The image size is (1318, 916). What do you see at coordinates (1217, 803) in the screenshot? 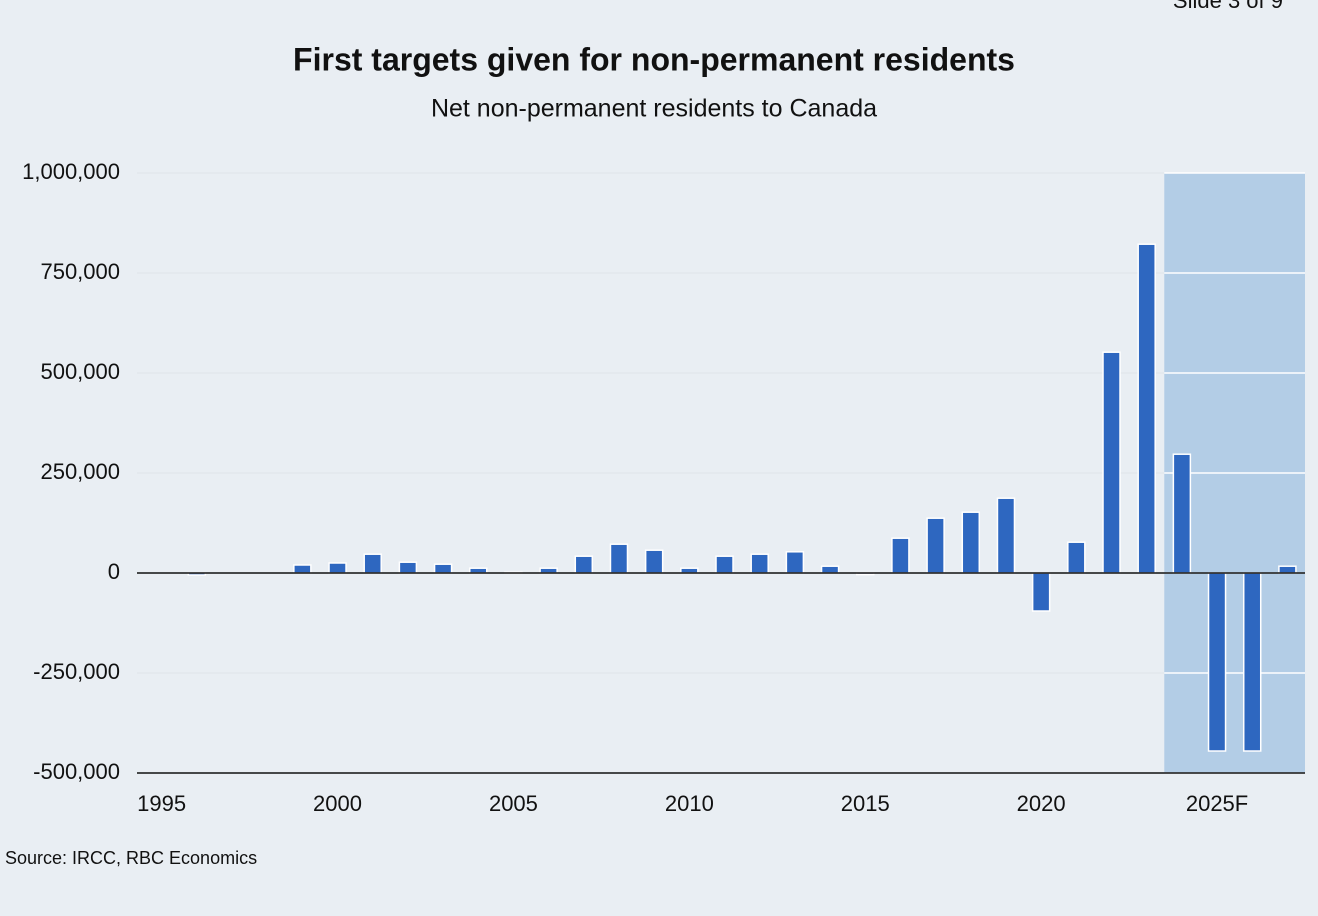
I see `x-tick-label: 2025F` at bounding box center [1217, 803].